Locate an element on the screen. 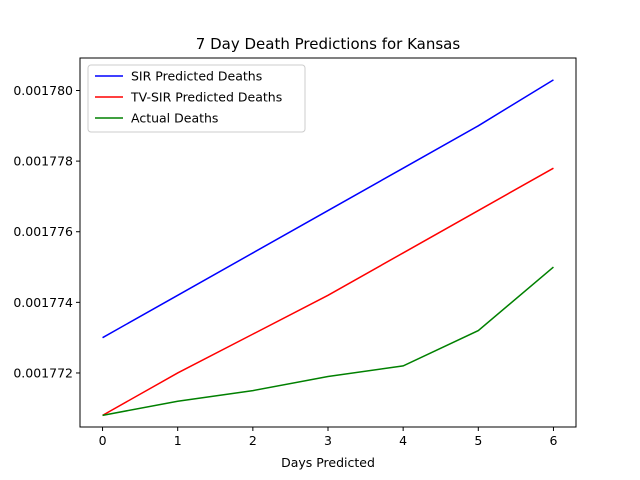 The width and height of the screenshot is (640, 480). y-tick-label: 0.001772 is located at coordinates (43, 372).